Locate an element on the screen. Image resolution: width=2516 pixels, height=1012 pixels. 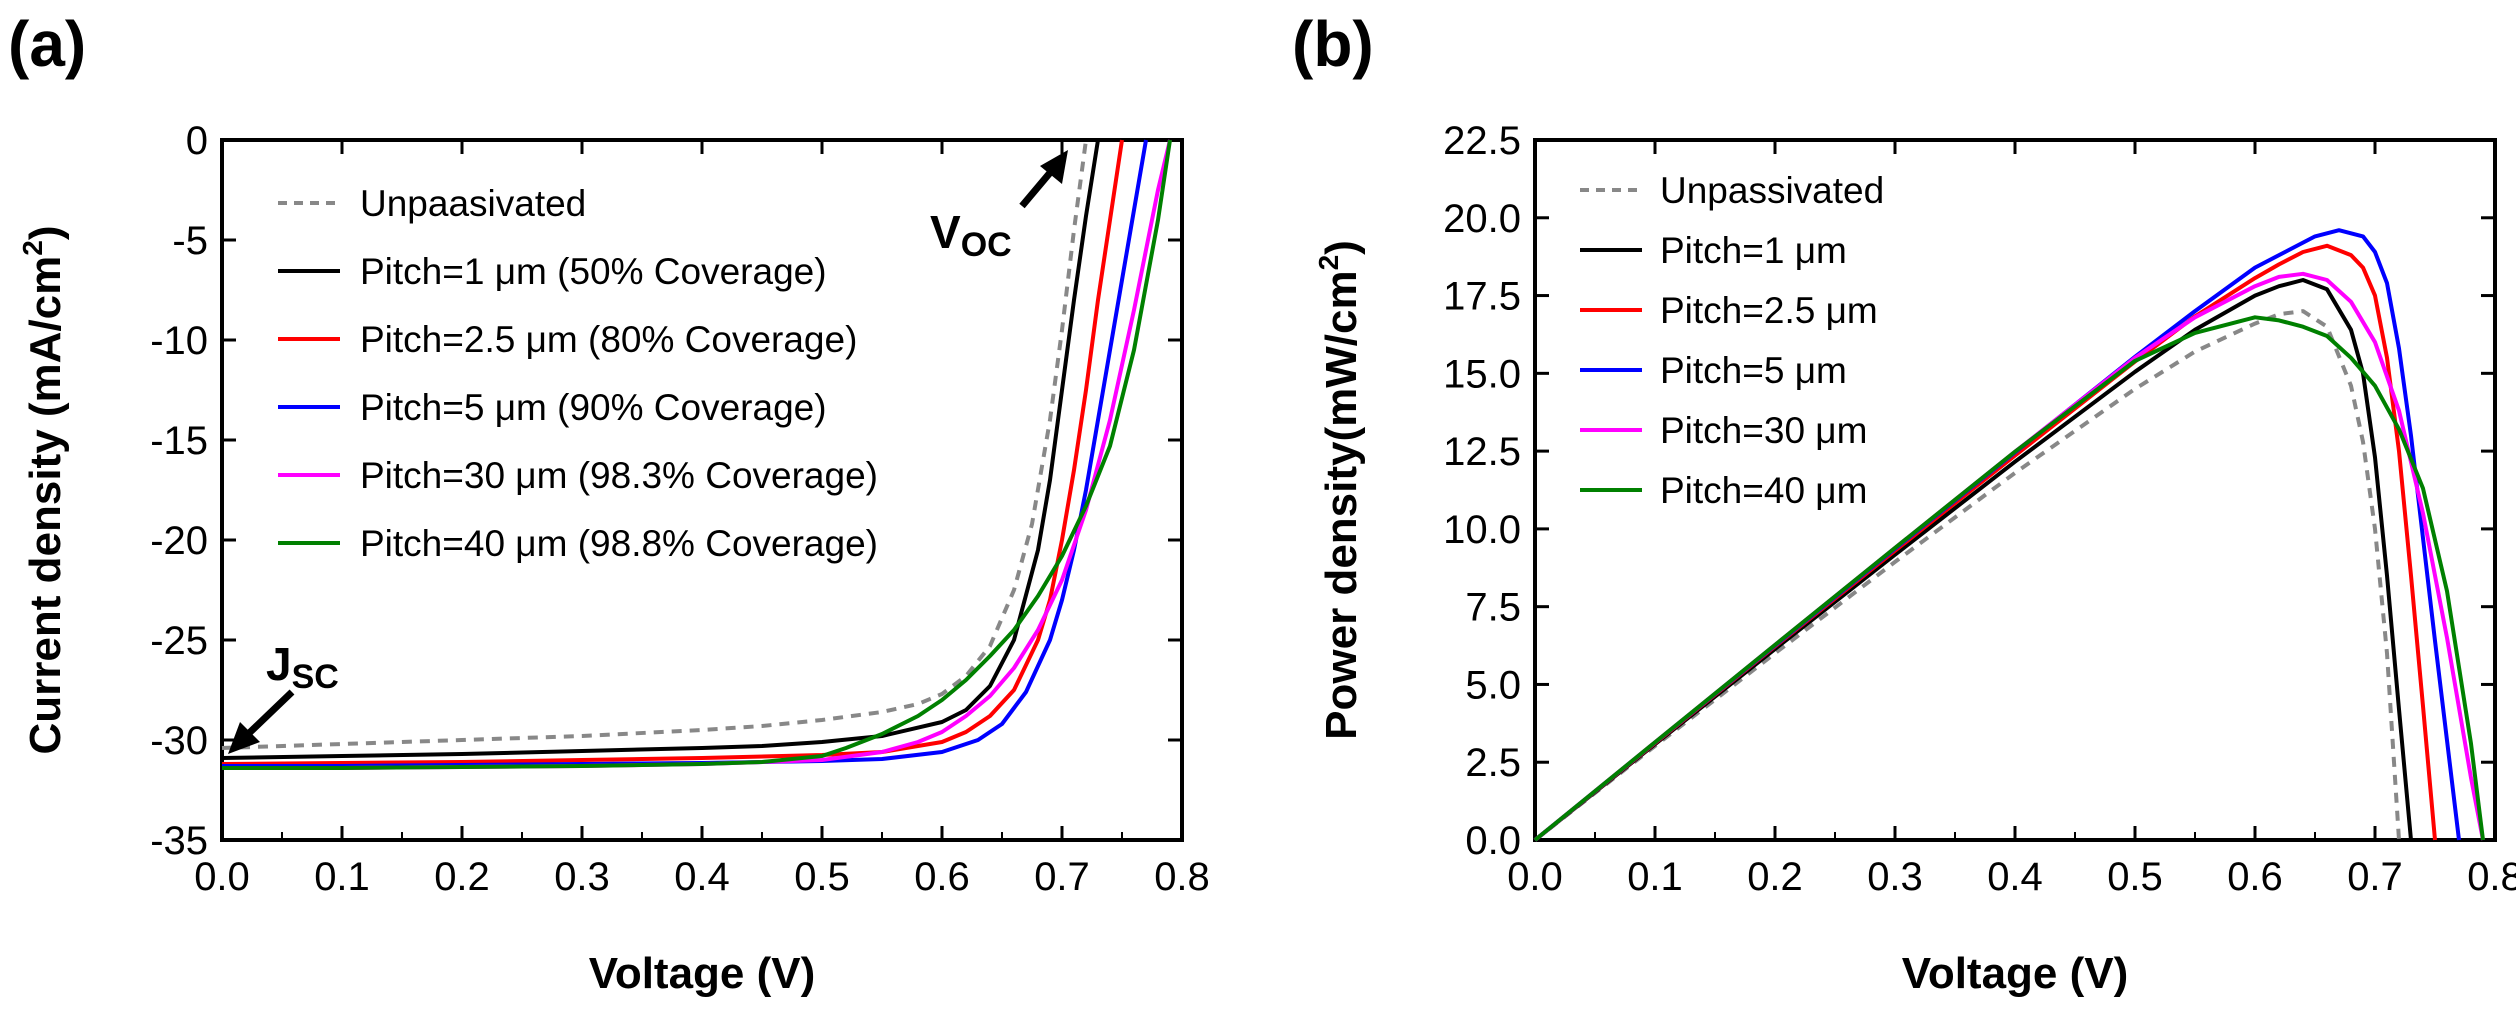
legend-label-a-2: Pitch=2.5 μm (80% Coverage) is located at coordinates (608, 339).